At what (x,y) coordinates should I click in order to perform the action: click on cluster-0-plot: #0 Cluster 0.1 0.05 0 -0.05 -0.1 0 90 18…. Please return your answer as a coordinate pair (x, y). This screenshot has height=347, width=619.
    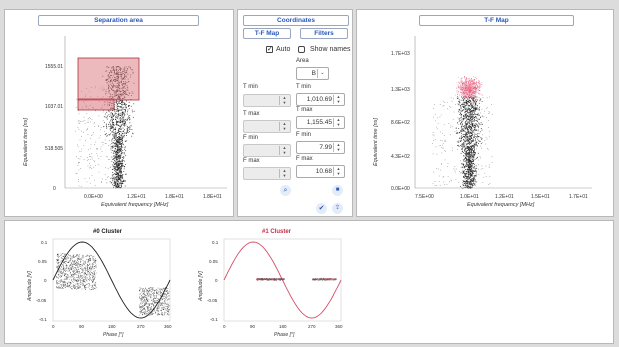
    Looking at the image, I should click on (94, 283).